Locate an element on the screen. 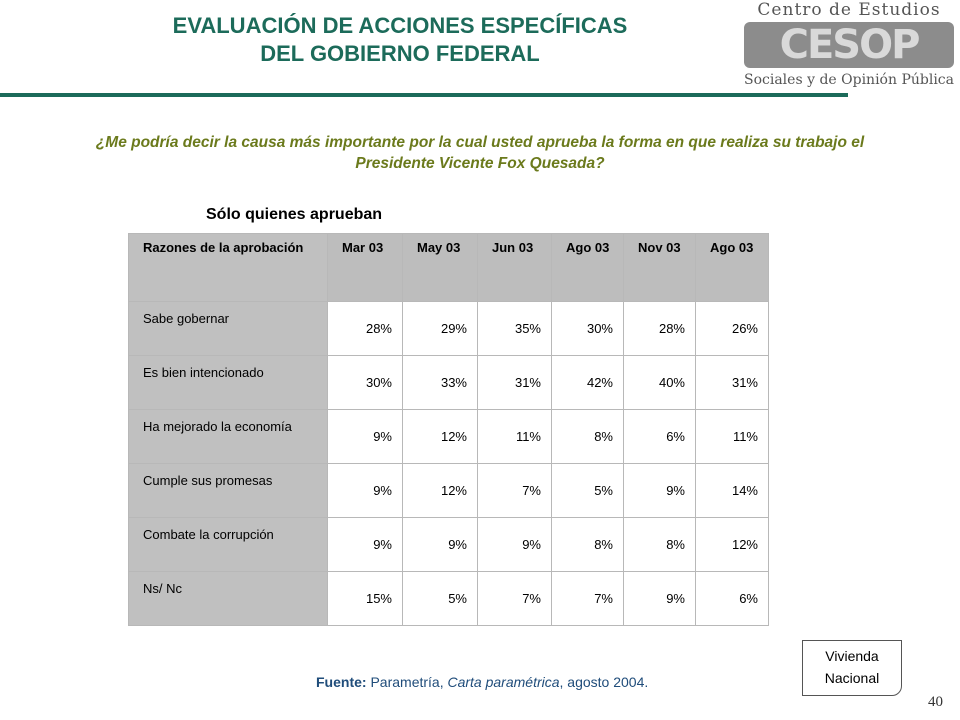  source-publication: Carta paramétrica is located at coordinates (503, 682).